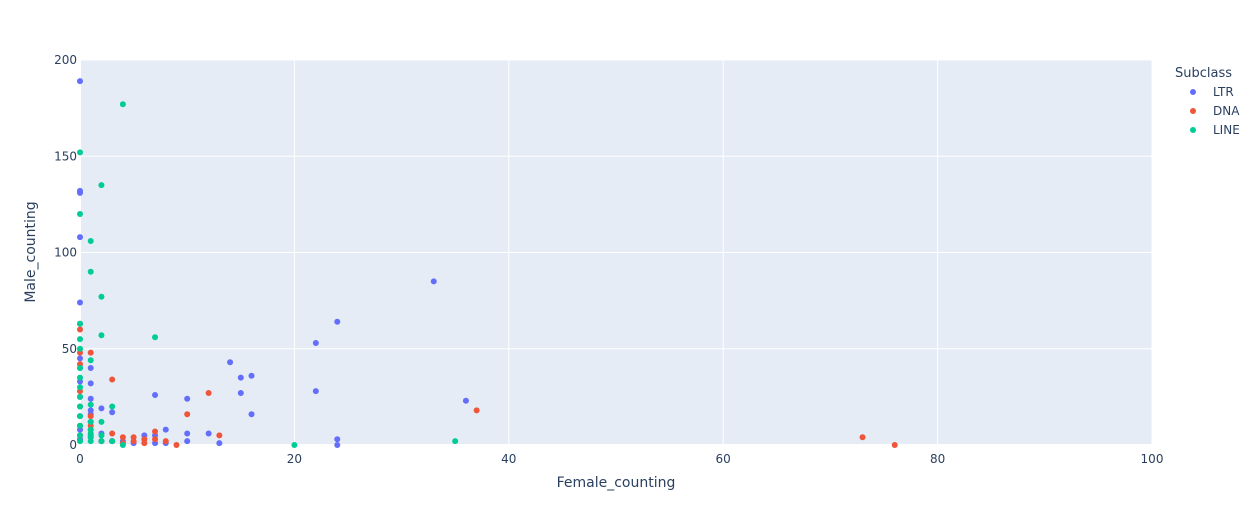  Describe the element at coordinates (73, 445) in the screenshot. I see `y-tick-label: 0` at that location.